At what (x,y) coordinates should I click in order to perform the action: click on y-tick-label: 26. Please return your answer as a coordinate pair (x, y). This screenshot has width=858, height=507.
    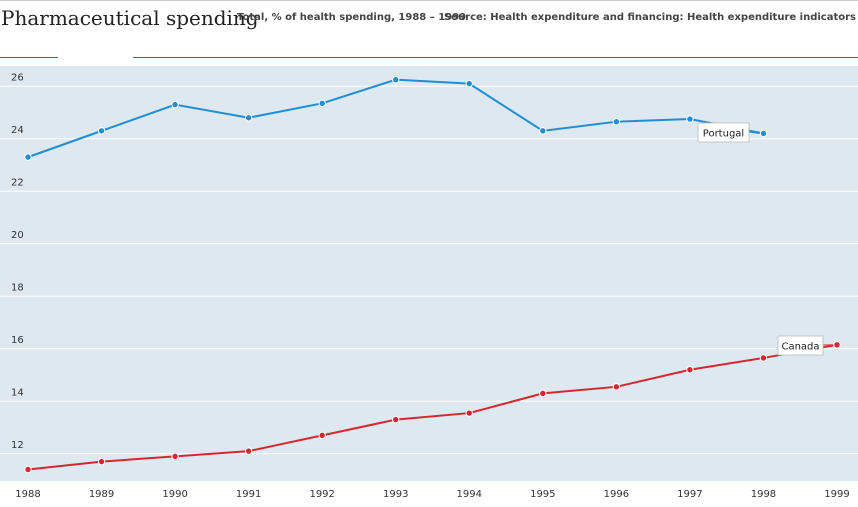
    Looking at the image, I should click on (17, 77).